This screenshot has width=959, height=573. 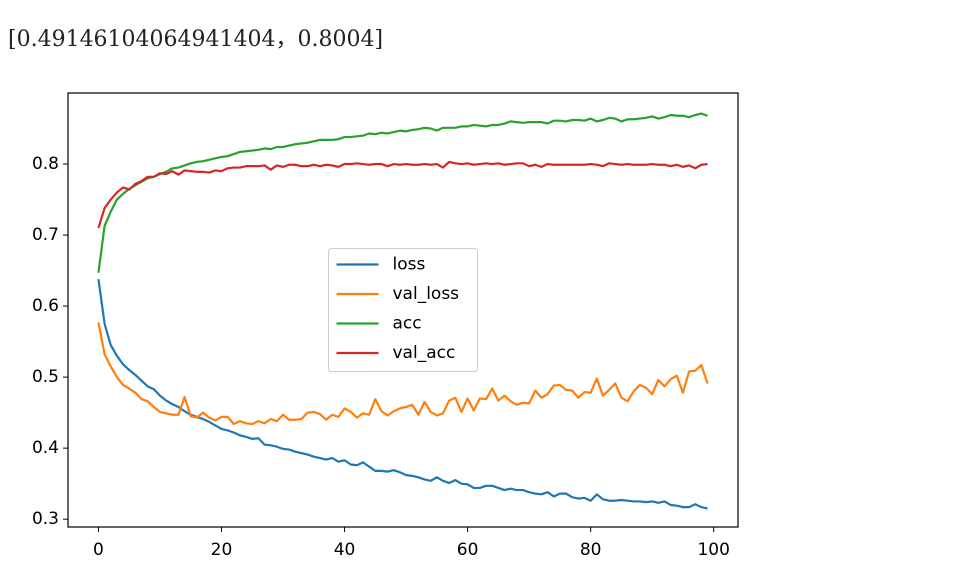 What do you see at coordinates (98, 550) in the screenshot?
I see `x-tick-label: 0` at bounding box center [98, 550].